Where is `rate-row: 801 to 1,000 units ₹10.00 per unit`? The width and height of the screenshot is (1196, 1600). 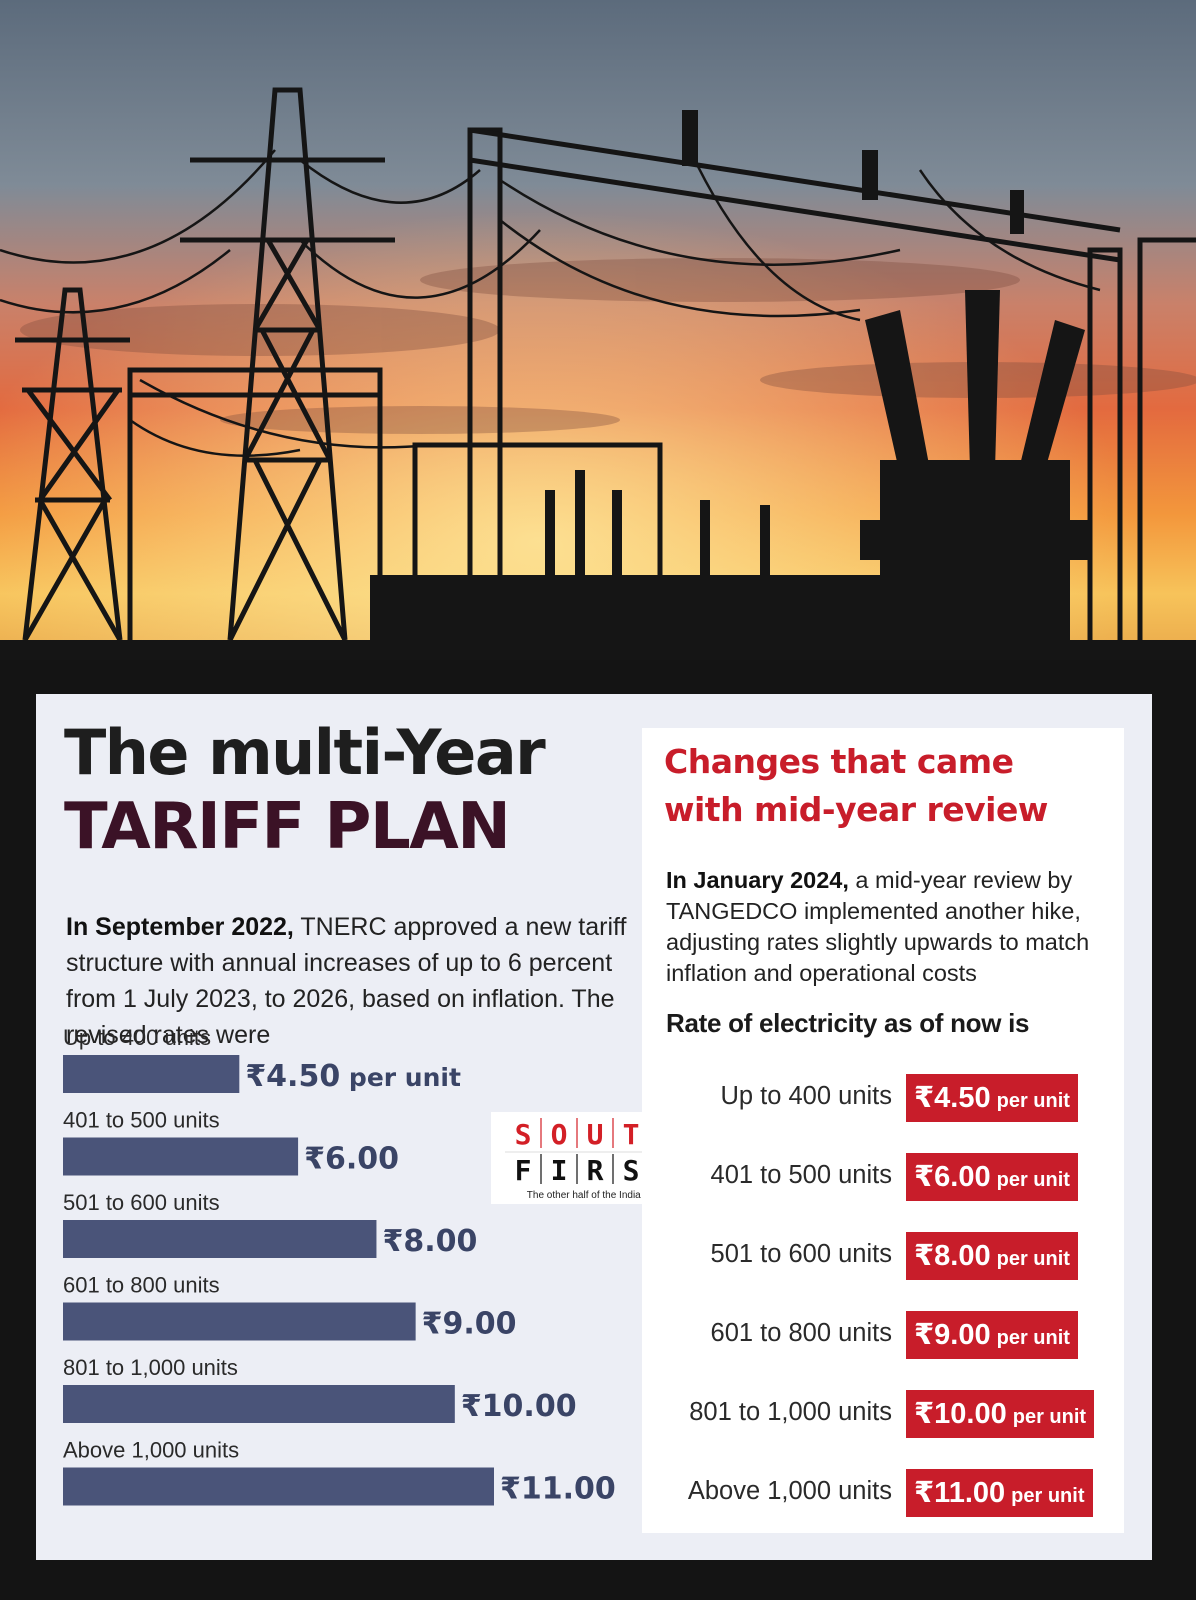 rate-row: 801 to 1,000 units ₹10.00 per unit is located at coordinates (883, 1415).